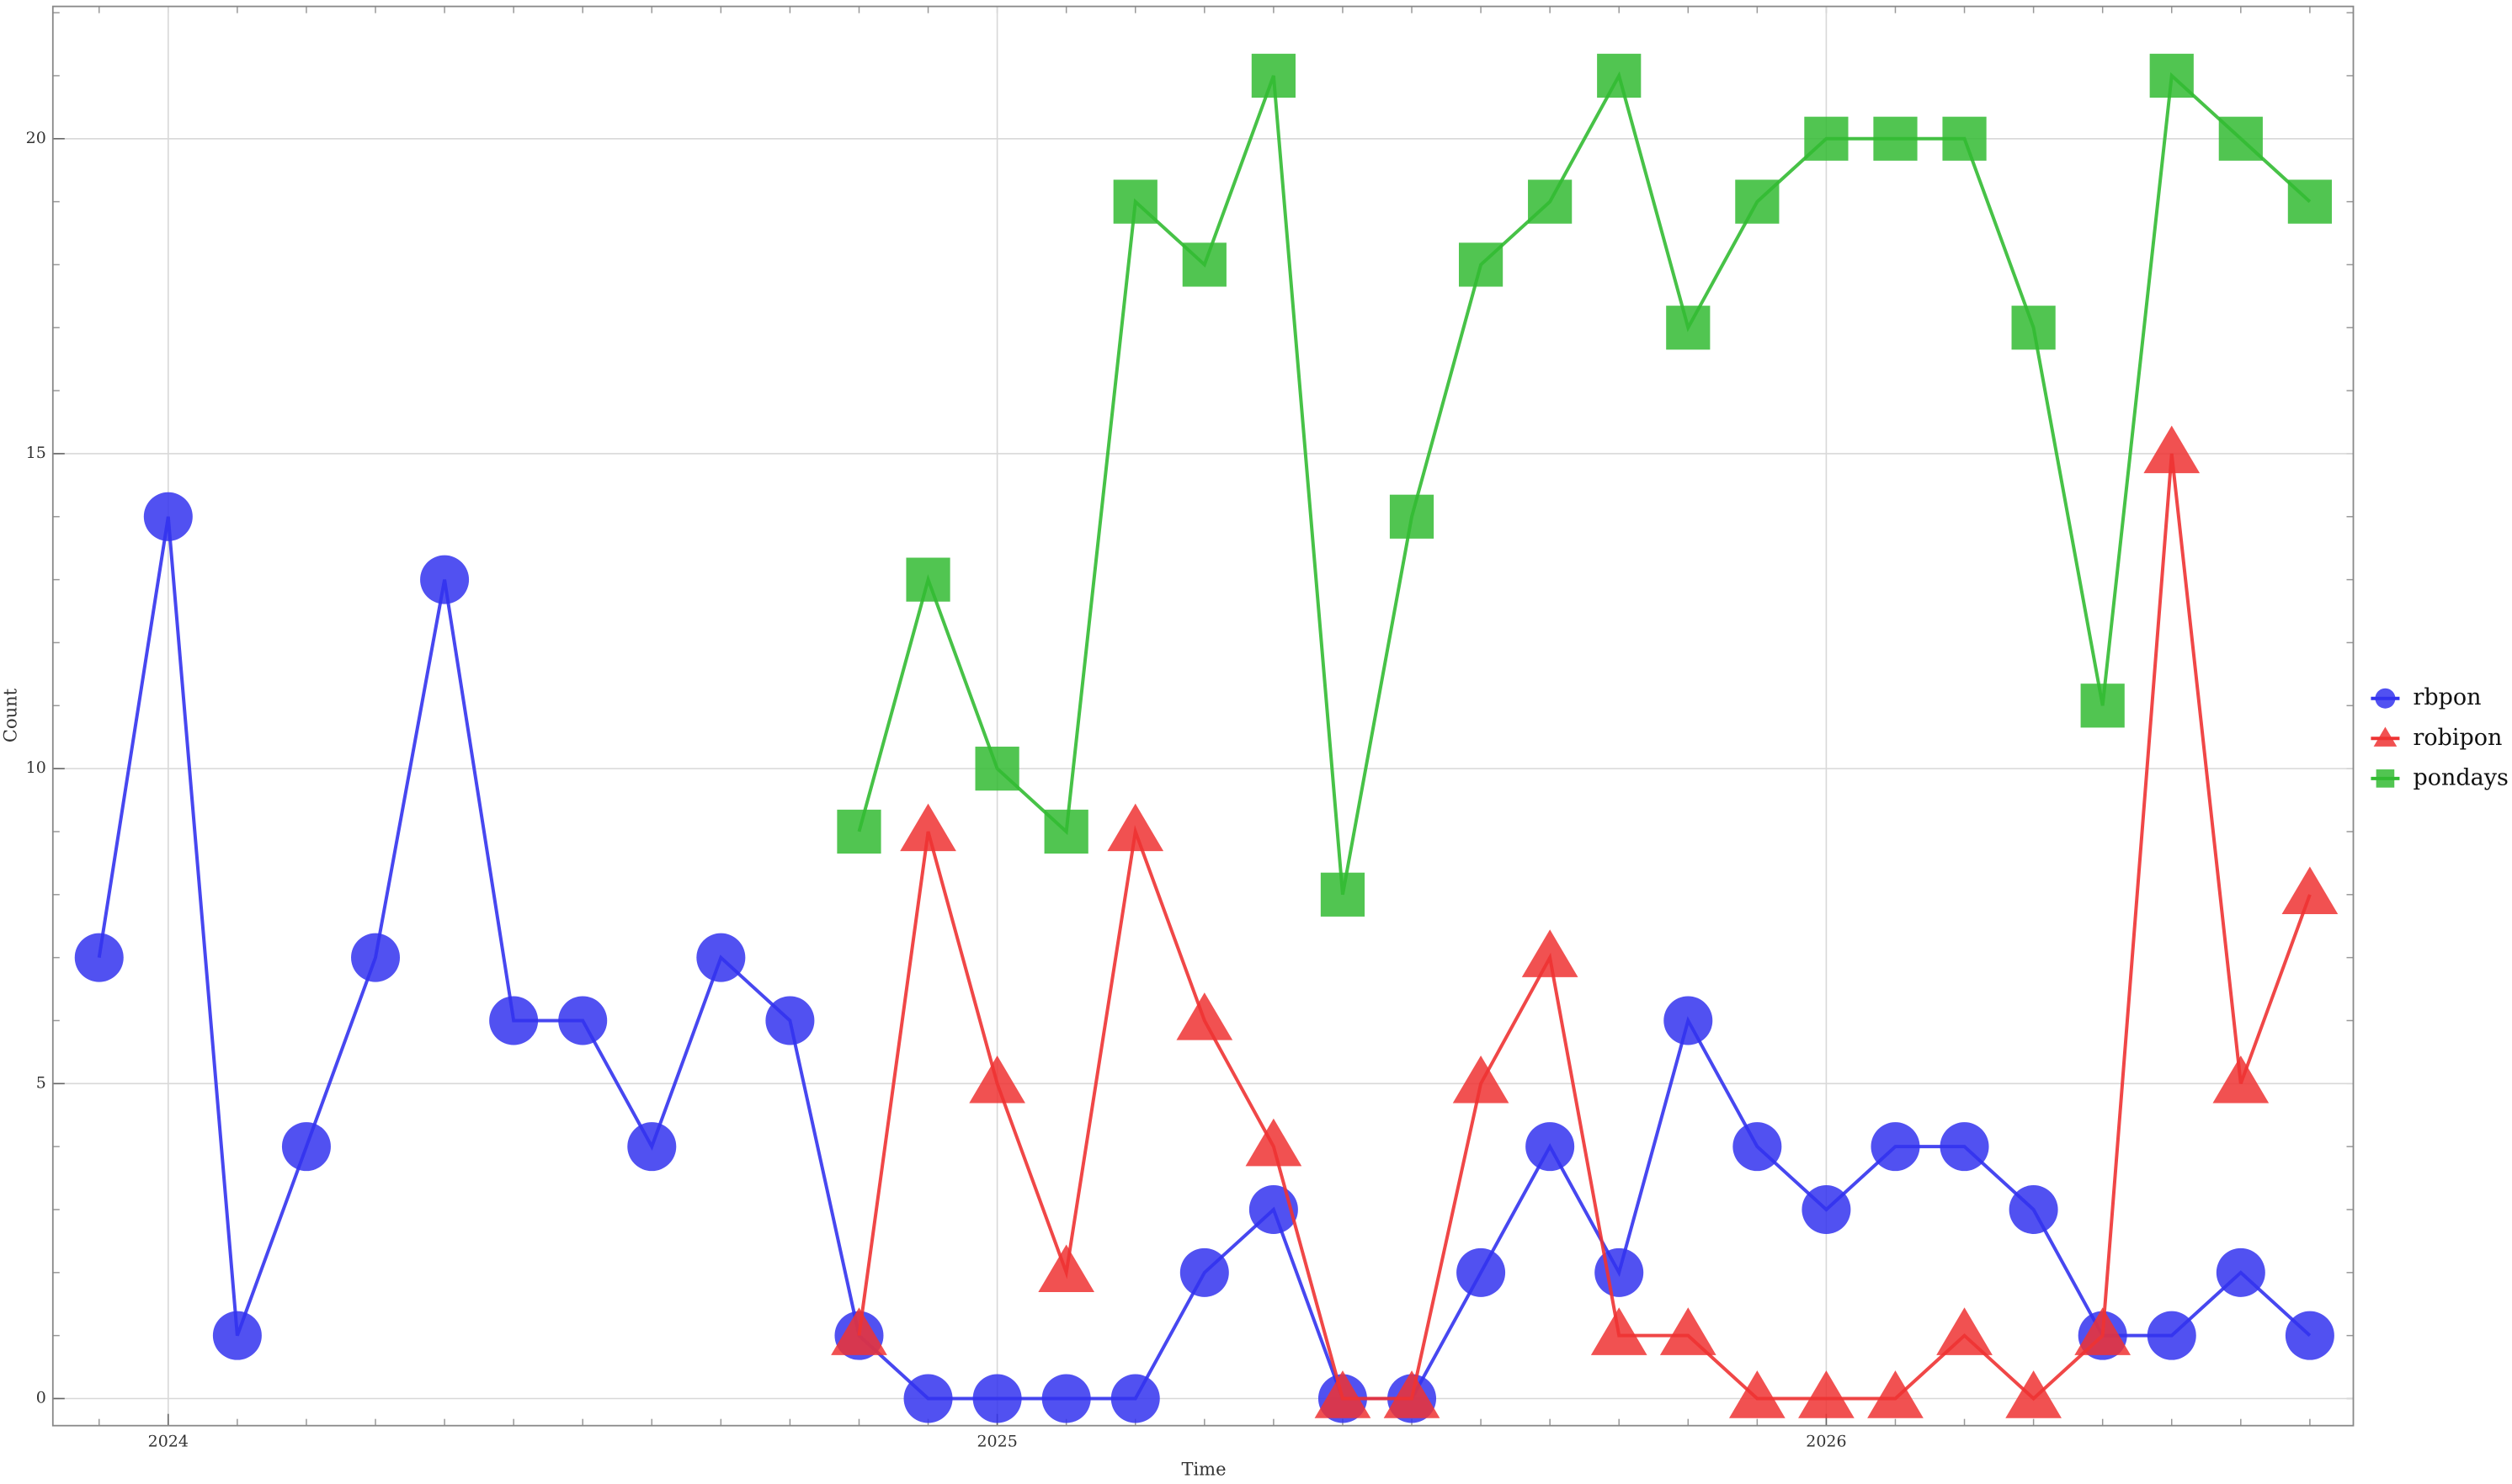  I want to click on y-tick-label: 15, so click(36, 453).